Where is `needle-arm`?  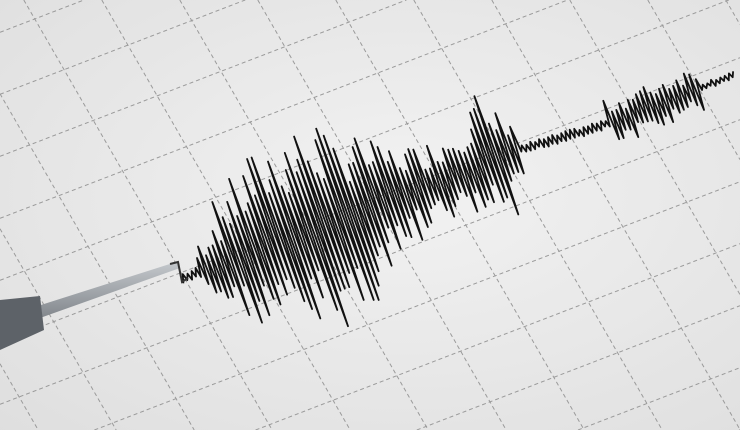 needle-arm is located at coordinates (90, 298).